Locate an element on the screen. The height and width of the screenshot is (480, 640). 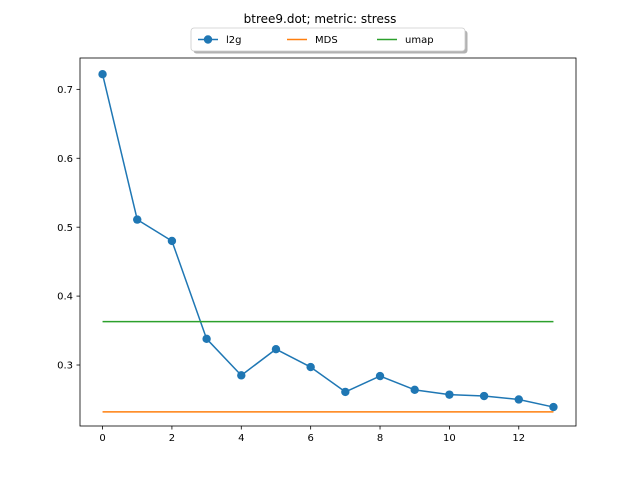
x-tick-label: 0 is located at coordinates (102, 438).